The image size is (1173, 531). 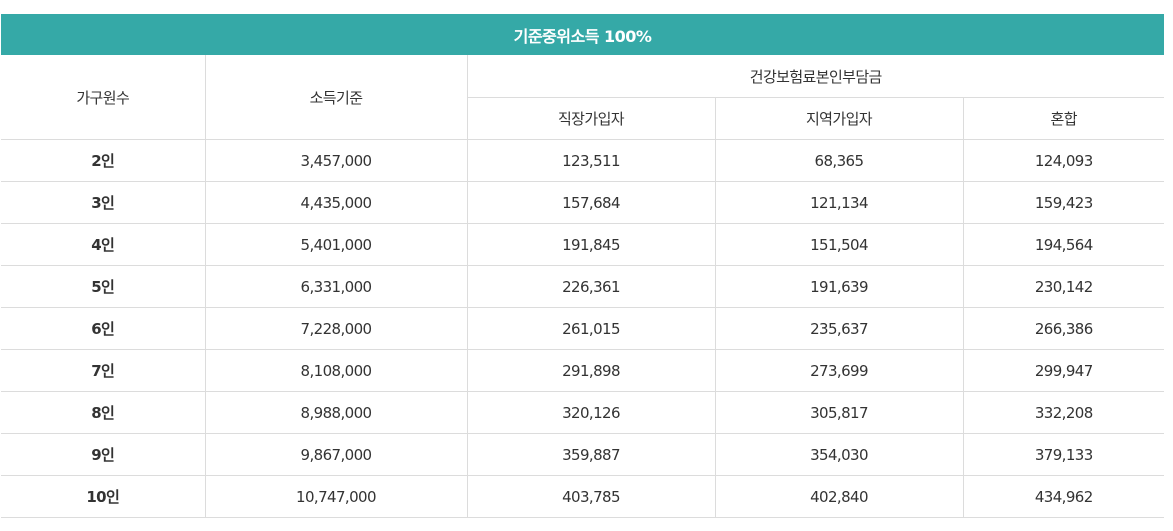 I want to click on table-row: 10인 10,747,000 403,785 402,840 434,962, so click(x=583, y=496).